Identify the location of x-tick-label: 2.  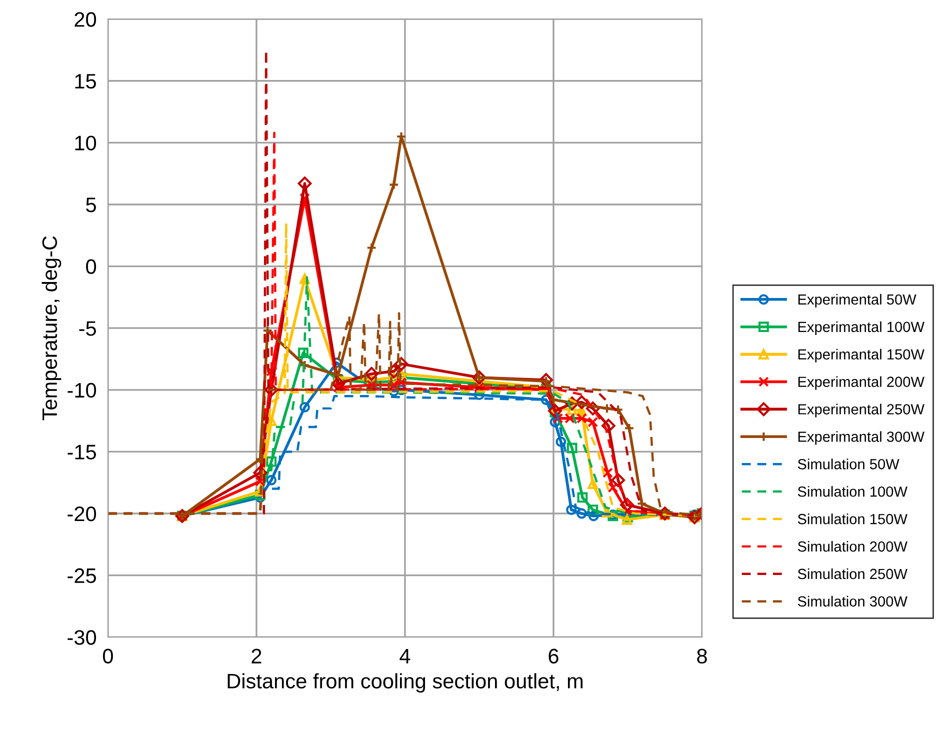
(257, 656).